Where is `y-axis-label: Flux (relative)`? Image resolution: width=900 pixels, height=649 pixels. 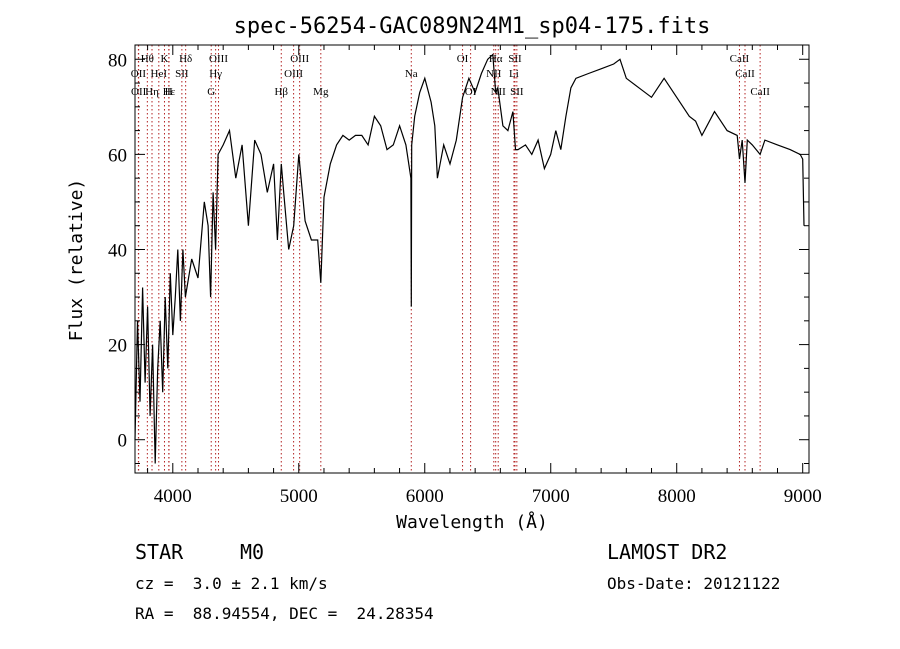 y-axis-label: Flux (relative) is located at coordinates (76, 260).